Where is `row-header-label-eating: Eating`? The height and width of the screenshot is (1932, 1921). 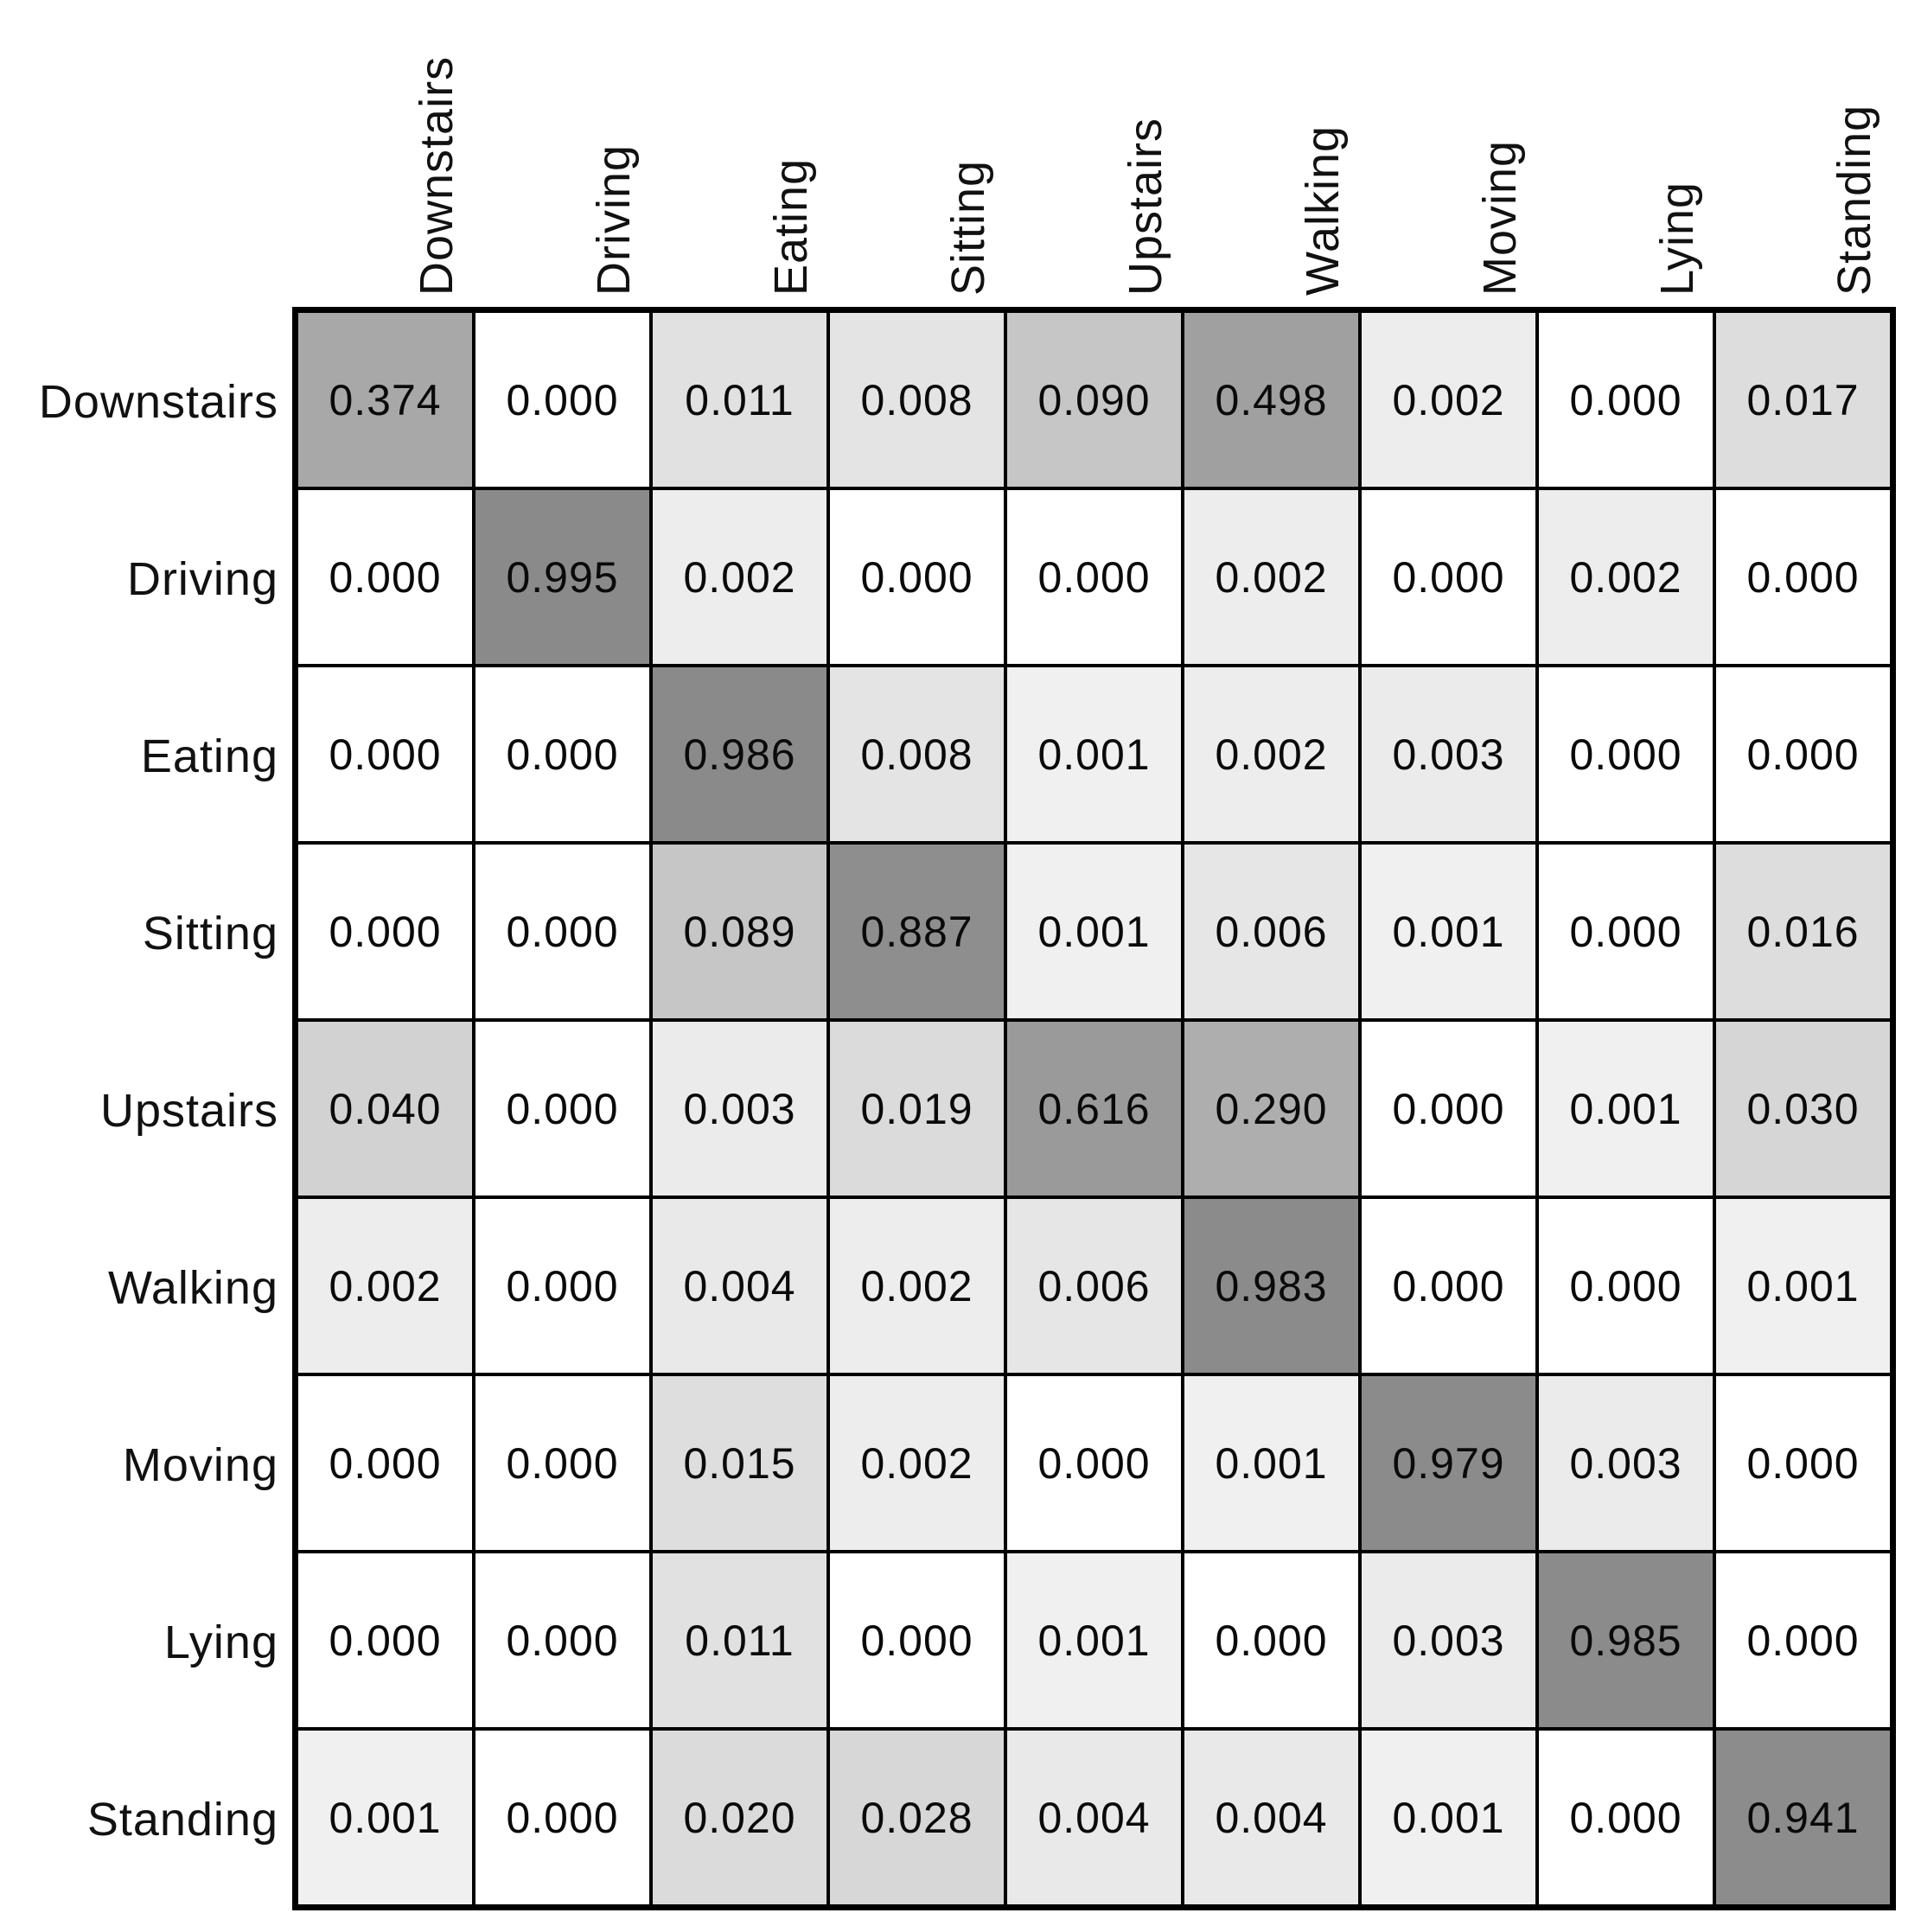 row-header-label-eating: Eating is located at coordinates (209, 756).